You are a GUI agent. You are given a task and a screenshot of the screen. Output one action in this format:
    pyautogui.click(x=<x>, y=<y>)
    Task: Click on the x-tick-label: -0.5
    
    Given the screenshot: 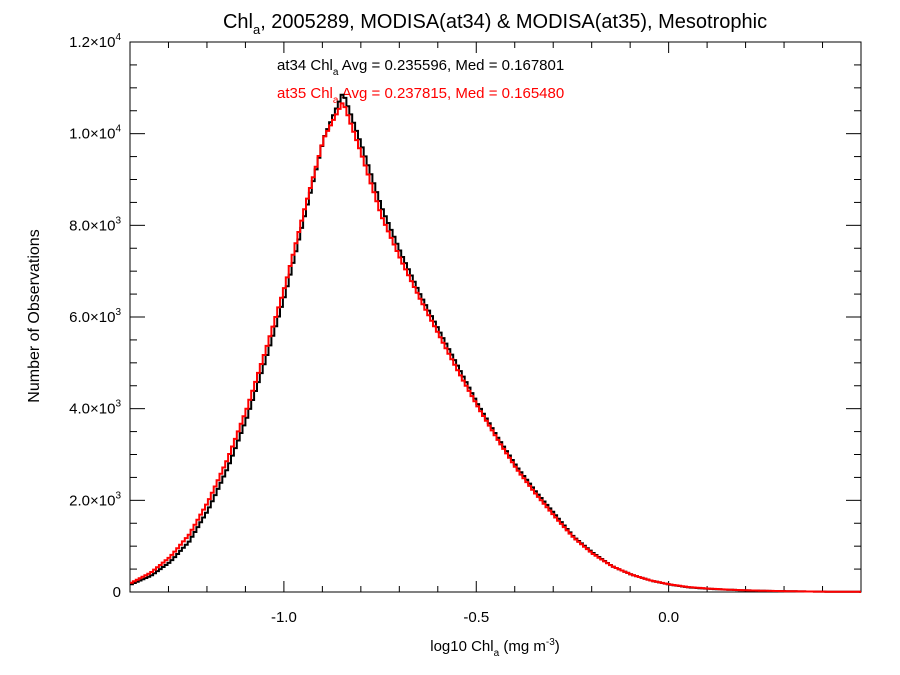 What is the action you would take?
    pyautogui.click(x=476, y=617)
    